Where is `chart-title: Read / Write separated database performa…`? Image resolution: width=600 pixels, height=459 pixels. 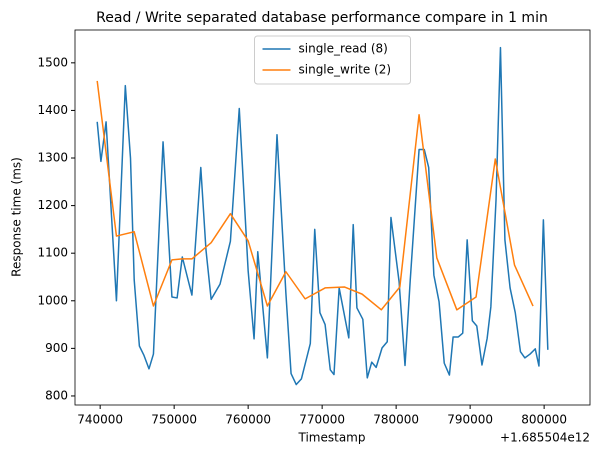 chart-title: Read / Write separated database performa… is located at coordinates (322, 18).